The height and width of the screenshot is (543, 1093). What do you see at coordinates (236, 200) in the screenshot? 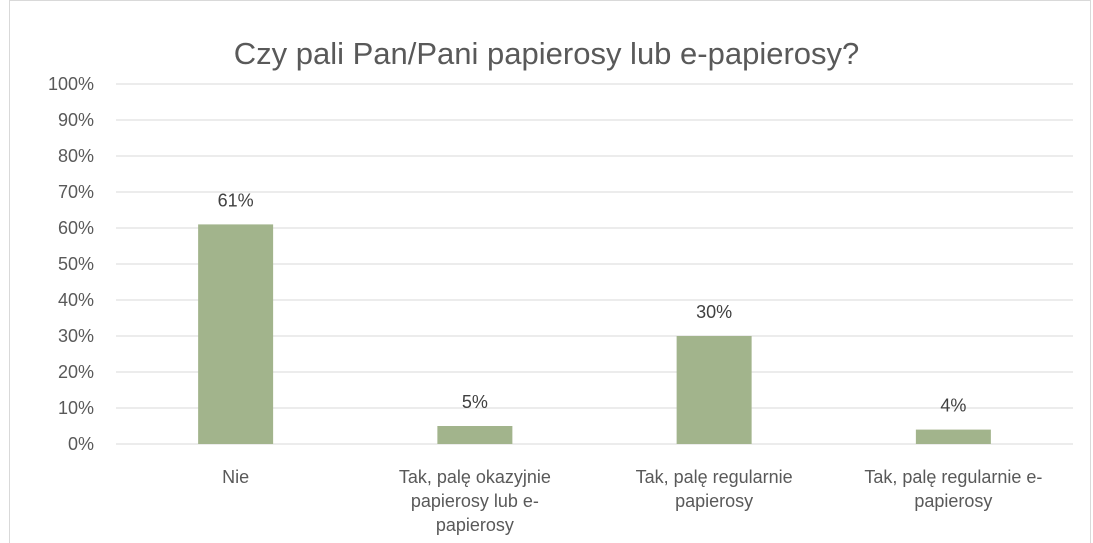
I see `data-label: 61%` at bounding box center [236, 200].